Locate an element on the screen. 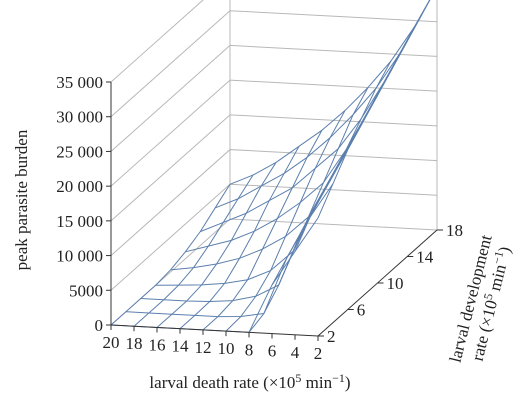  x-tick-label-9: 2 is located at coordinates (318, 353).